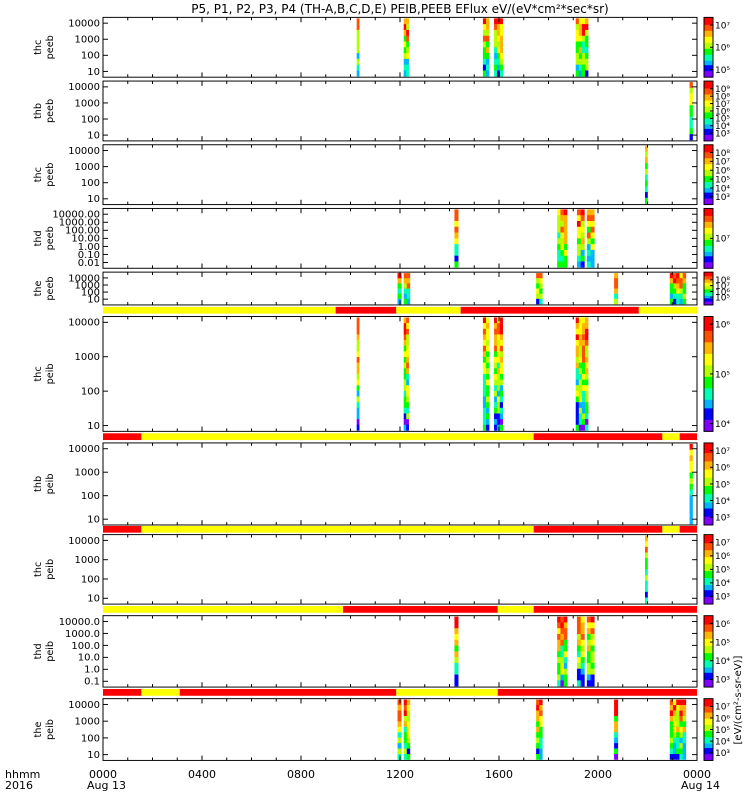 The height and width of the screenshot is (800, 750). Describe the element at coordinates (723, 281) in the screenshot. I see `colorbar-tick-label: 10⁸` at that location.